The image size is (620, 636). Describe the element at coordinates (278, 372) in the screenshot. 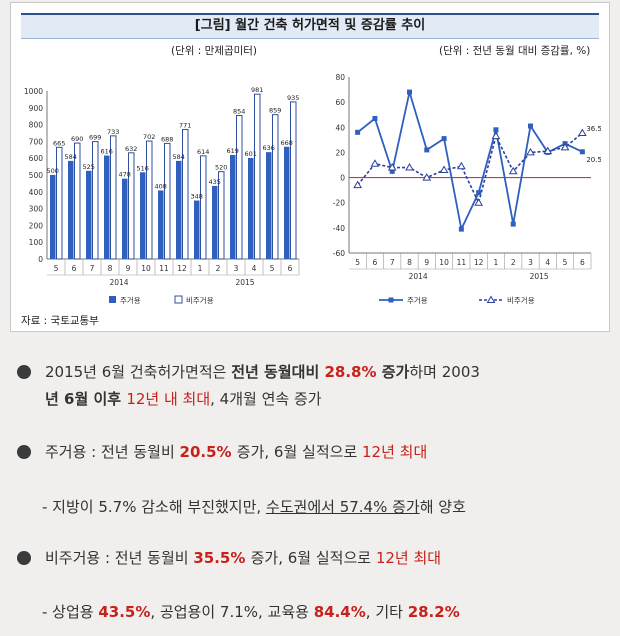

I see `bullet-text-segment: 전년 동월대비` at that location.